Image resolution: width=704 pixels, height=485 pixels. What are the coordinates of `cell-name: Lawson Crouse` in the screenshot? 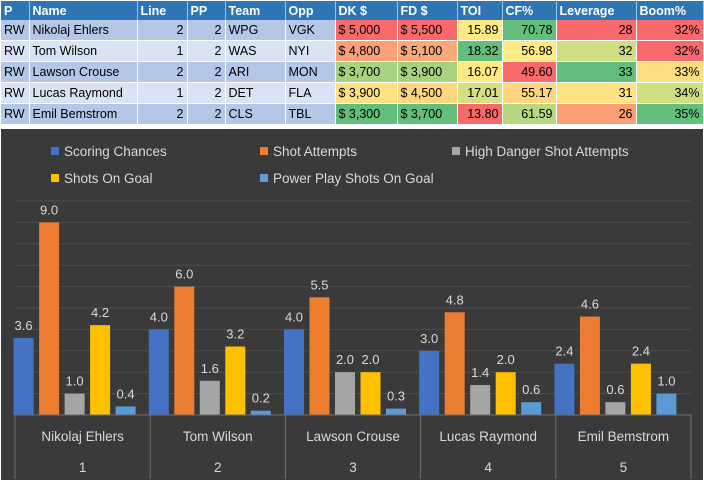 It's located at (83, 72).